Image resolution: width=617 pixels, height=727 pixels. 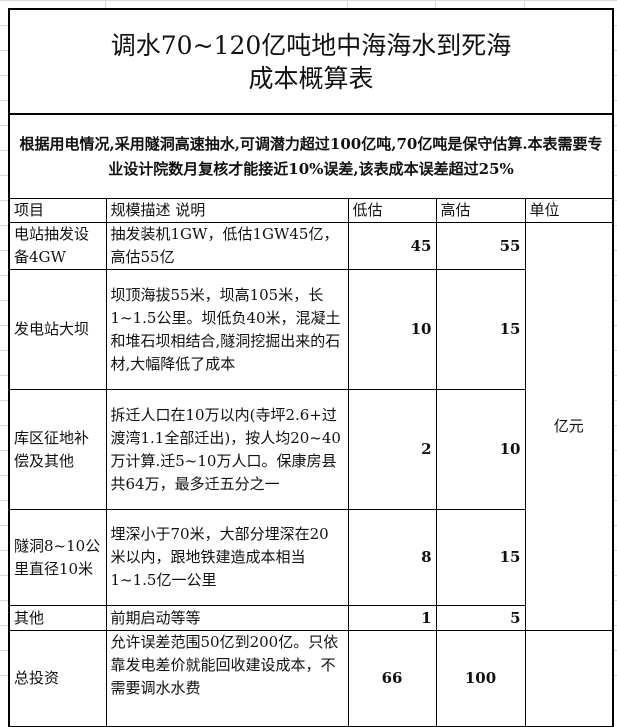 I want to click on low-cell: 2, so click(x=392, y=449).